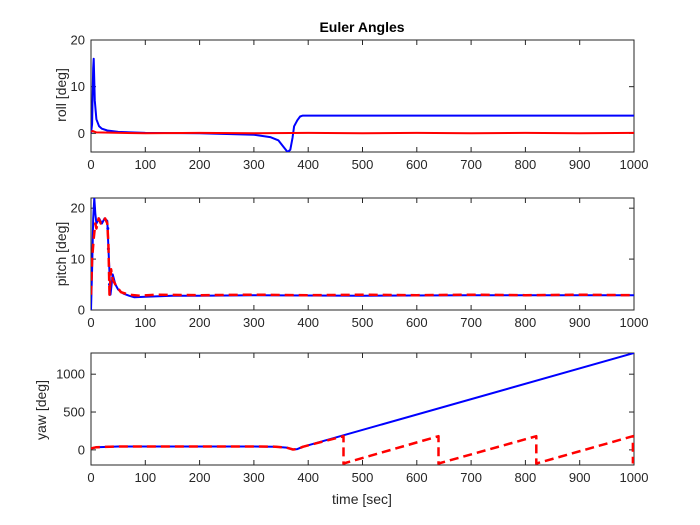 This screenshot has width=700, height=525. Describe the element at coordinates (363, 322) in the screenshot. I see `pitch-xtick-label: 500` at that location.